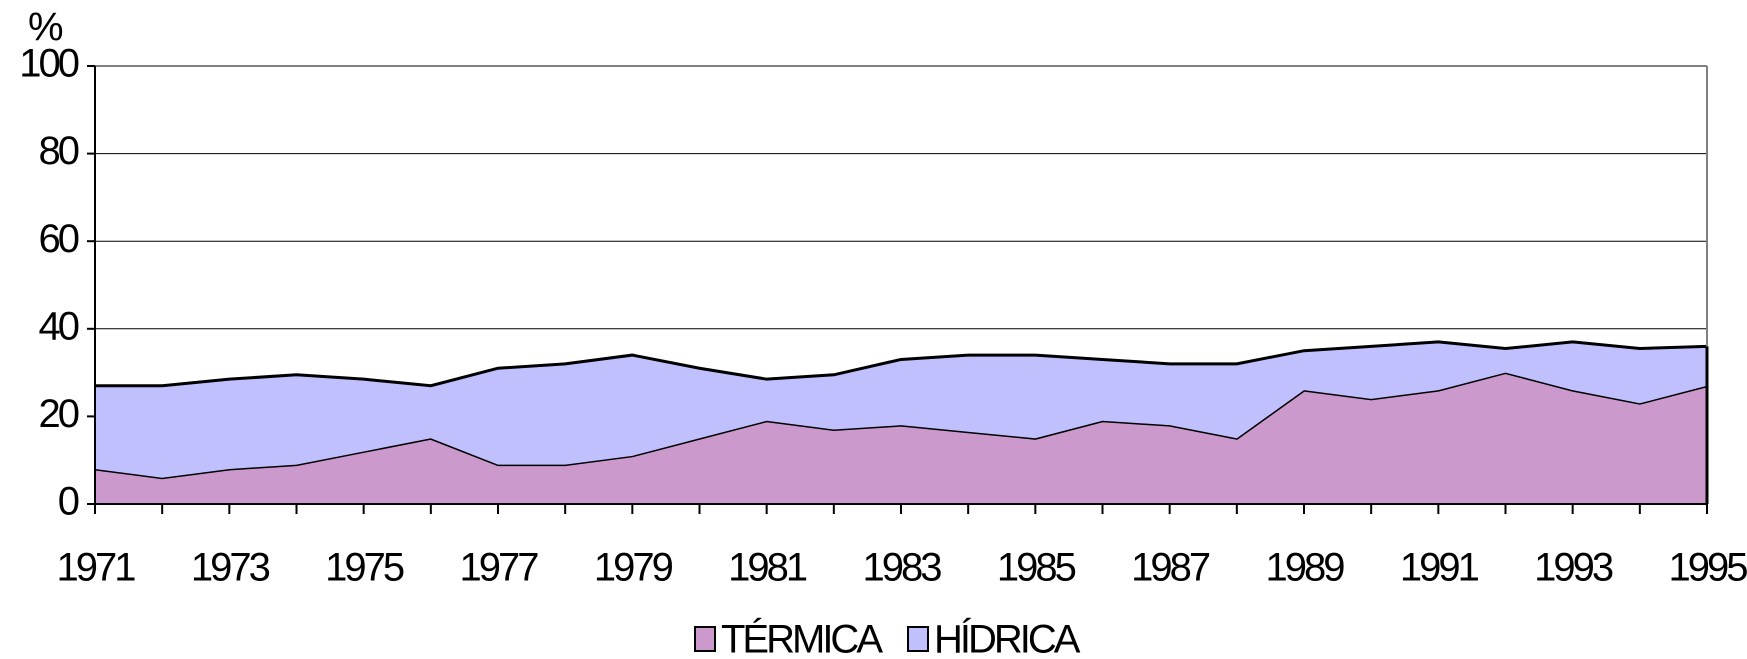 The image size is (1747, 659). Describe the element at coordinates (499, 568) in the screenshot. I see `x-tick-label: 1977` at that location.